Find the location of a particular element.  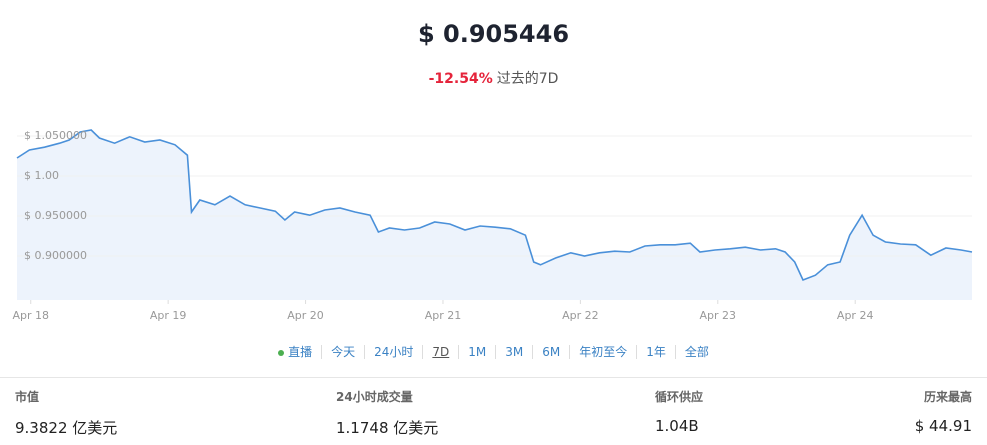

period: 过去的7D is located at coordinates (527, 79).